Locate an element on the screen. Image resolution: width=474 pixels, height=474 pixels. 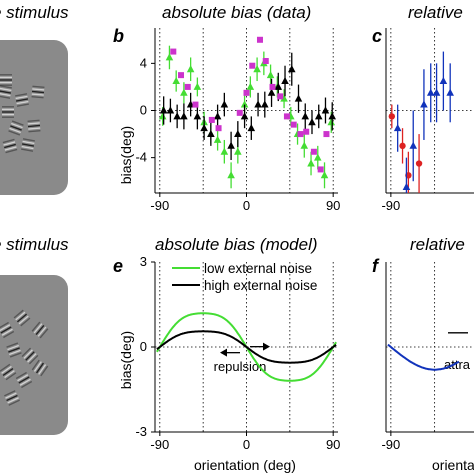
title-stimulus-bottom: e stimulus is located at coordinates (34, 244).